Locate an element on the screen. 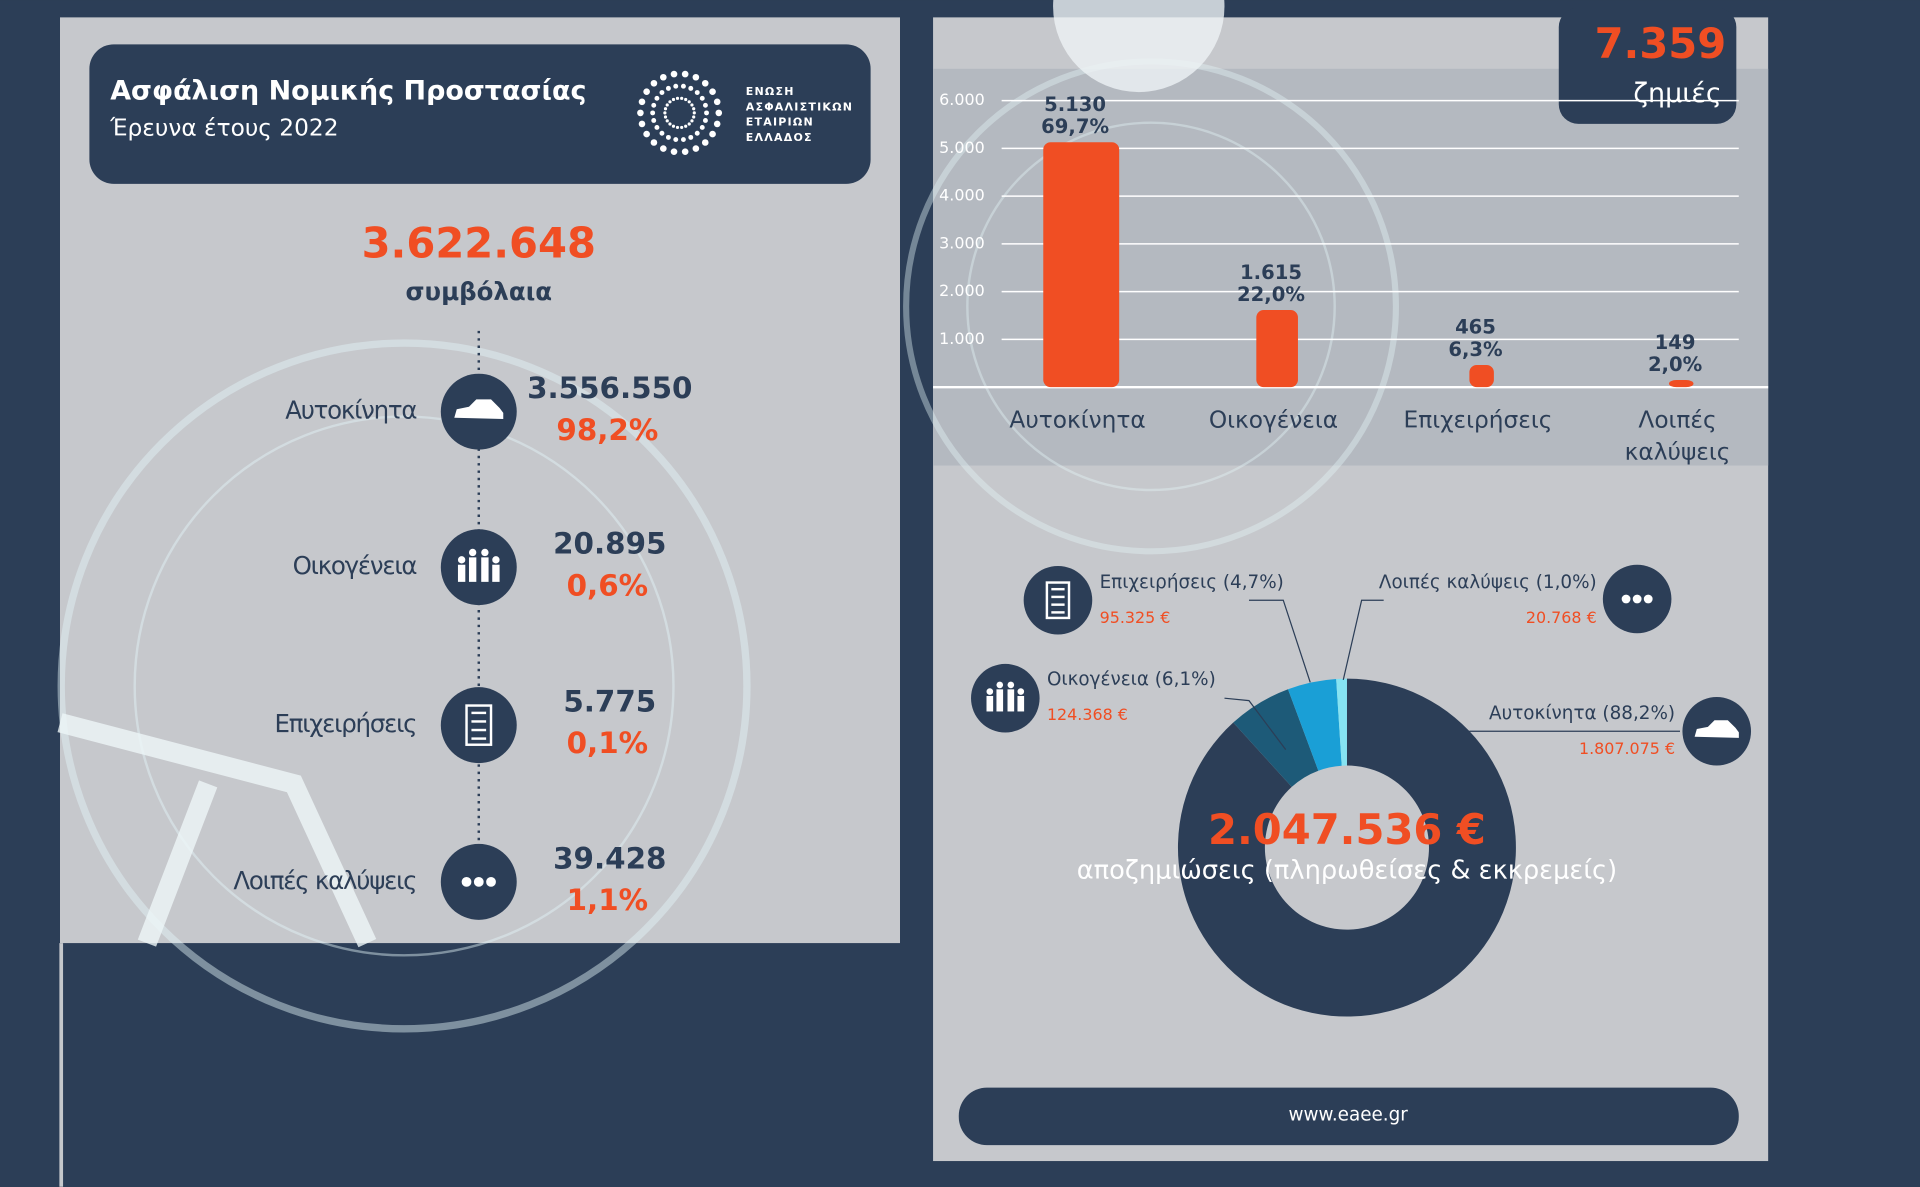 The height and width of the screenshot is (1187, 1920). decoration is located at coordinates (1151, 277).